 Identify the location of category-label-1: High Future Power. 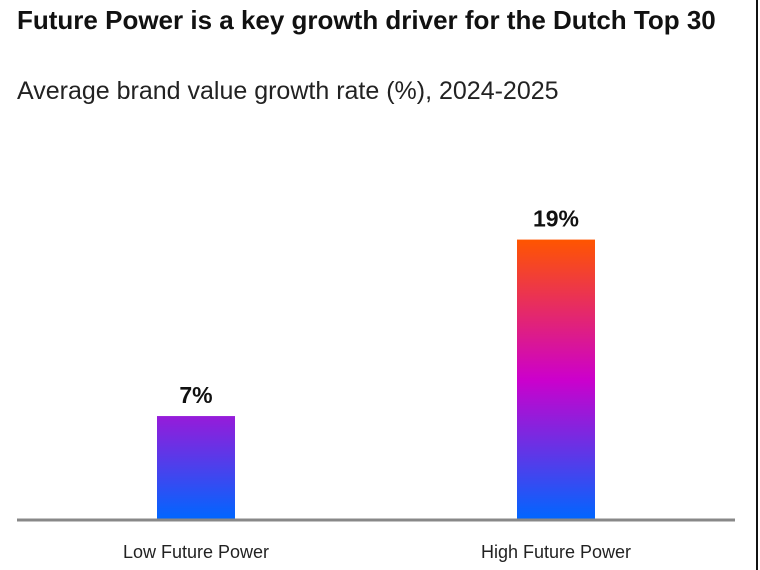
(556, 552).